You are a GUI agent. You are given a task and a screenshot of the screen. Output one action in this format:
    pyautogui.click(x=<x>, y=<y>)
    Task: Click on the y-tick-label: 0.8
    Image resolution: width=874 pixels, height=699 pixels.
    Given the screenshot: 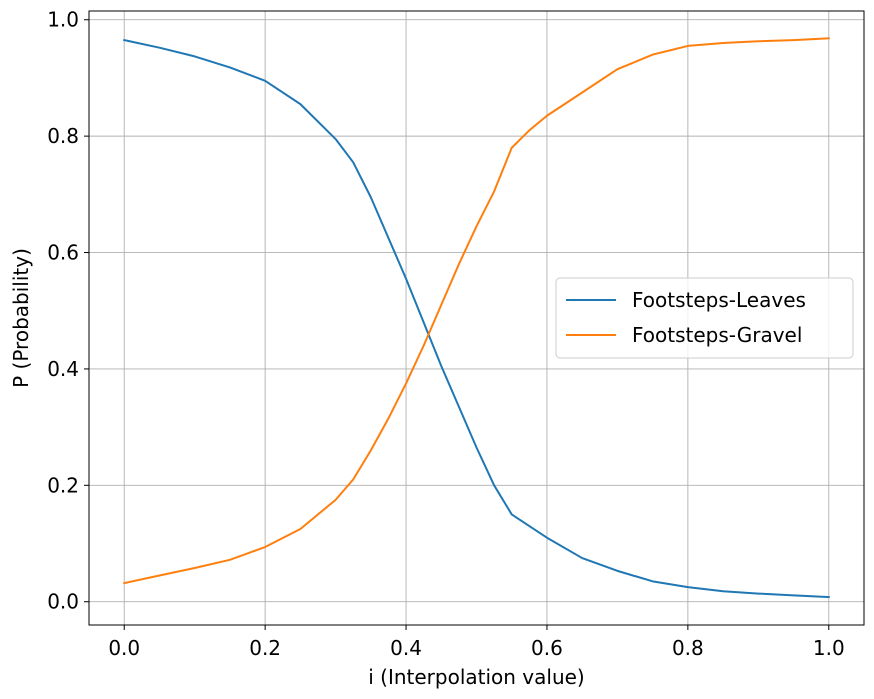 What is the action you would take?
    pyautogui.click(x=63, y=136)
    